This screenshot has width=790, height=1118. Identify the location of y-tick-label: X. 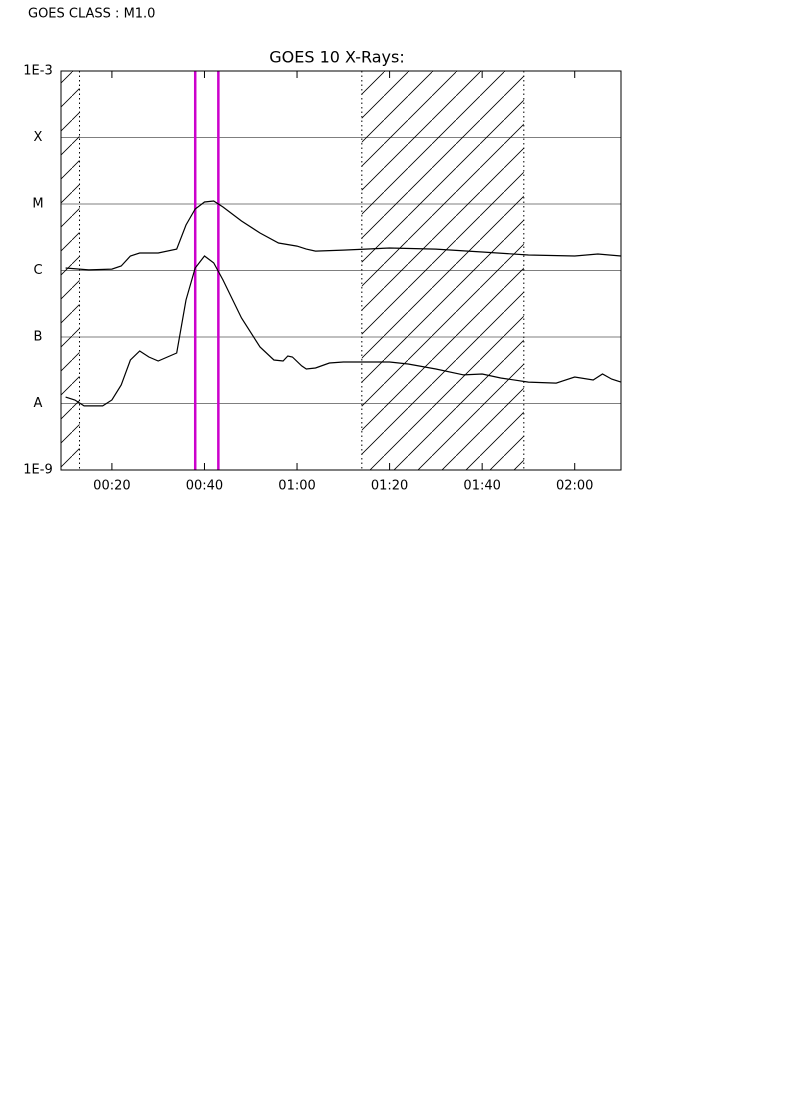
(38, 137).